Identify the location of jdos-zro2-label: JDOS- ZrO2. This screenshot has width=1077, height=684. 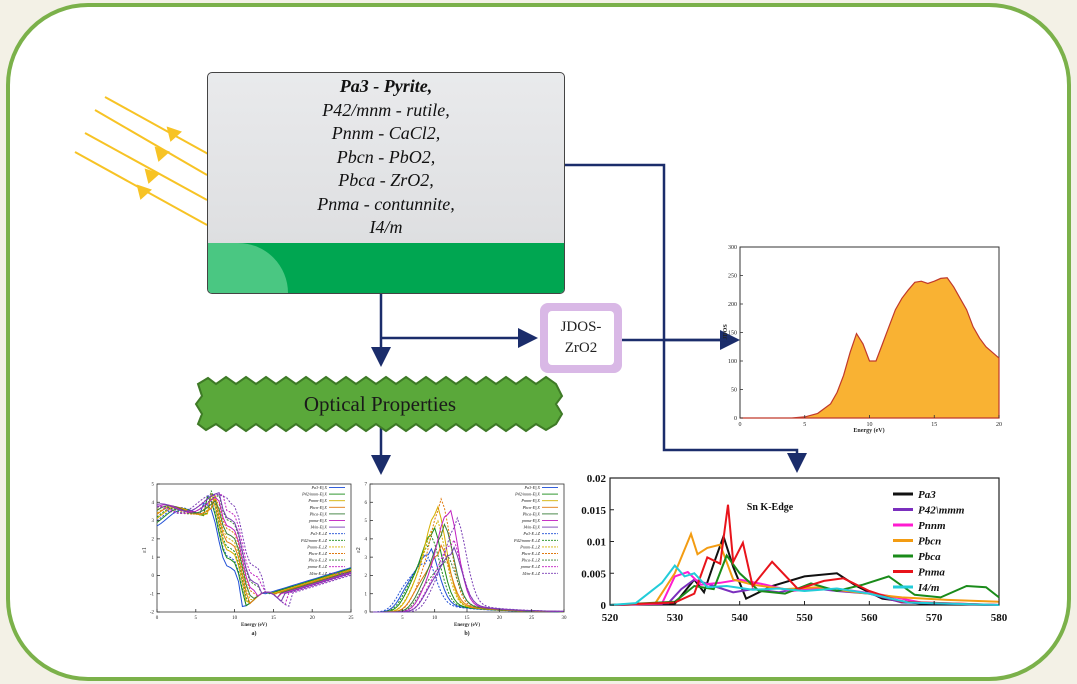
(581, 338).